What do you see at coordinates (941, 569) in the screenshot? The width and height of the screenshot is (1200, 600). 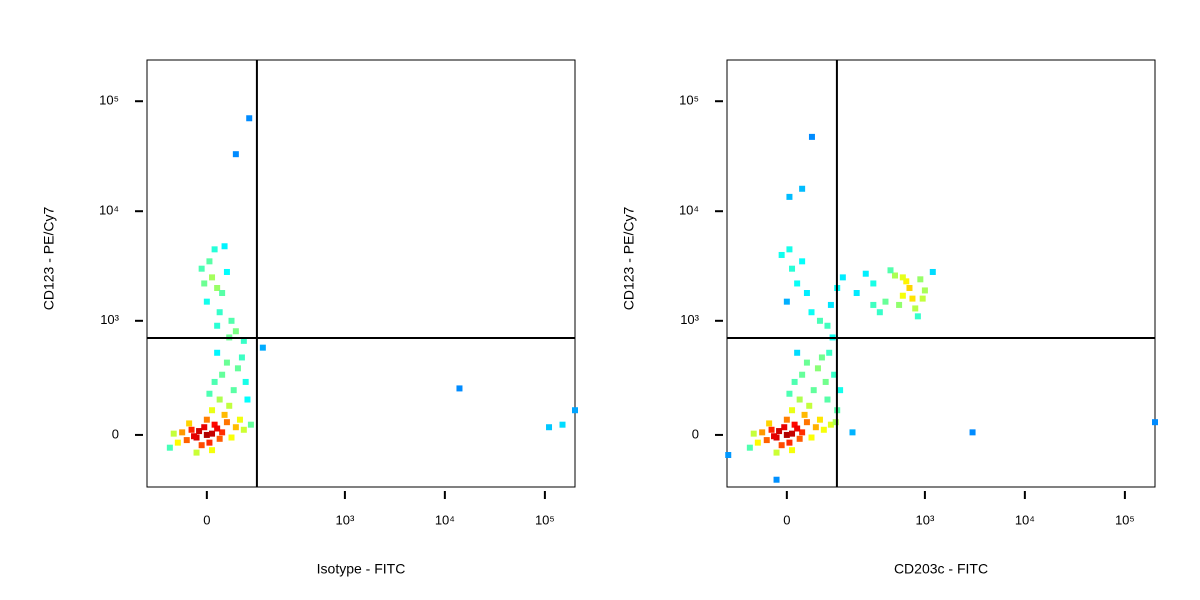 I see `x-axis-label: CD203c - FITC` at bounding box center [941, 569].